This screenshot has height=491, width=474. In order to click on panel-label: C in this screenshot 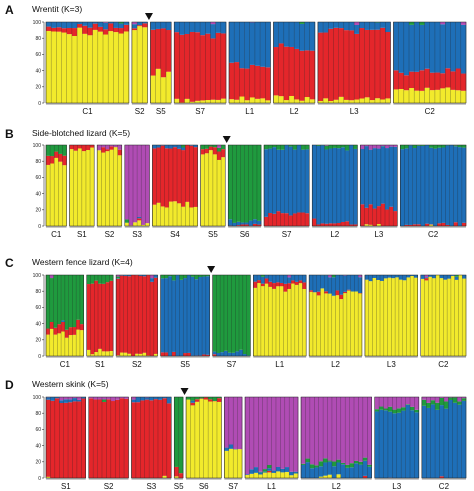, I will do `click(9, 263)`.